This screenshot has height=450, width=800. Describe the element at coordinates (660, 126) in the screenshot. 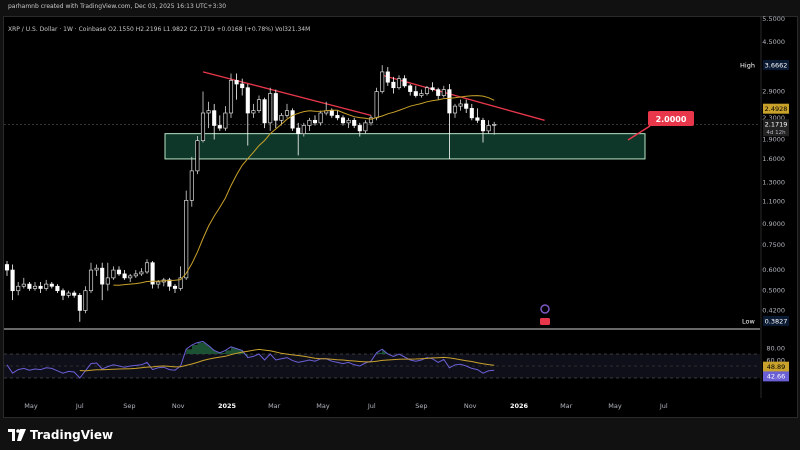

I see `zone-target-callout: 2.0000` at that location.